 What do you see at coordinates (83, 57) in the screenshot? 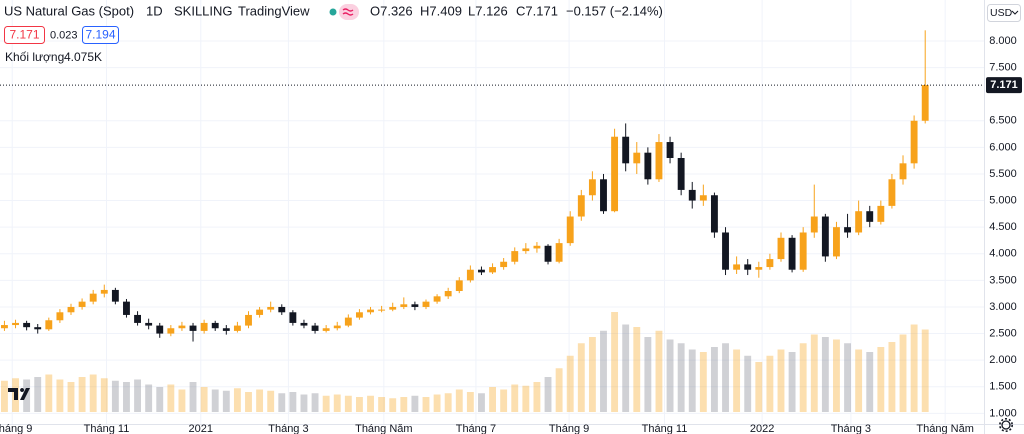
I see `volume-value: 4.075K` at bounding box center [83, 57].